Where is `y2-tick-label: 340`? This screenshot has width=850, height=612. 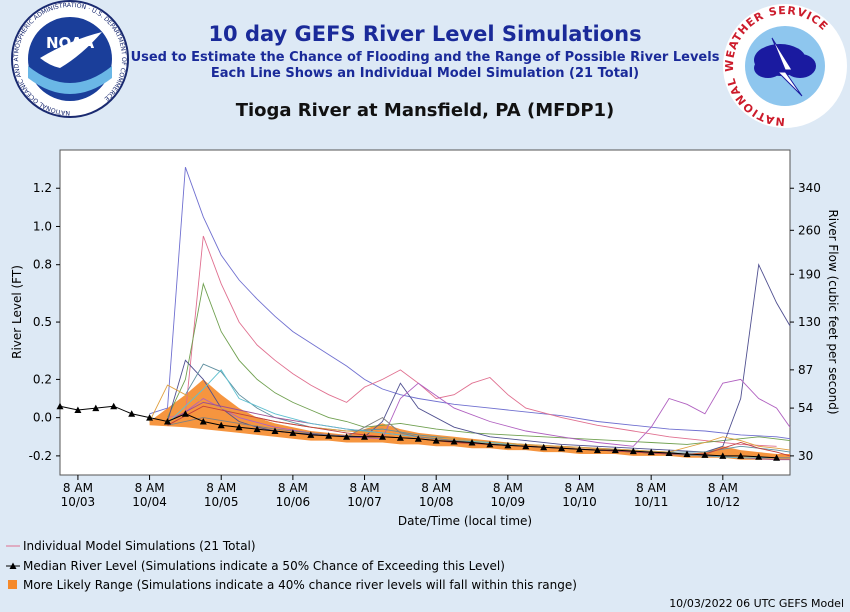 y2-tick-label: 340 is located at coordinates (809, 188).